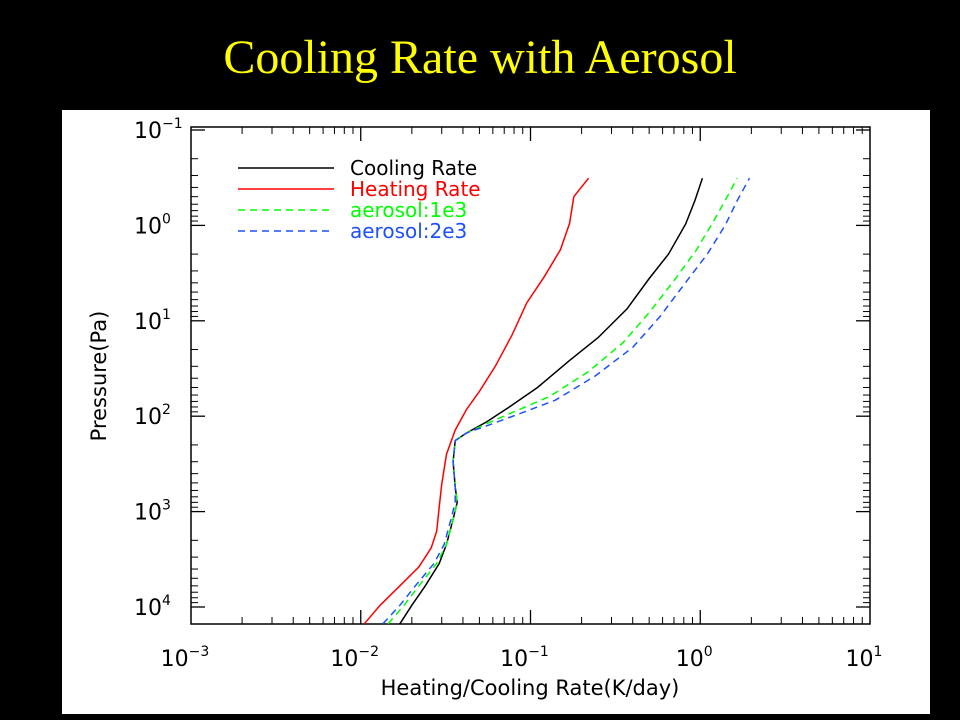 This screenshot has width=960, height=720. Describe the element at coordinates (415, 189) in the screenshot. I see `legend-label: Heating Rate` at that location.